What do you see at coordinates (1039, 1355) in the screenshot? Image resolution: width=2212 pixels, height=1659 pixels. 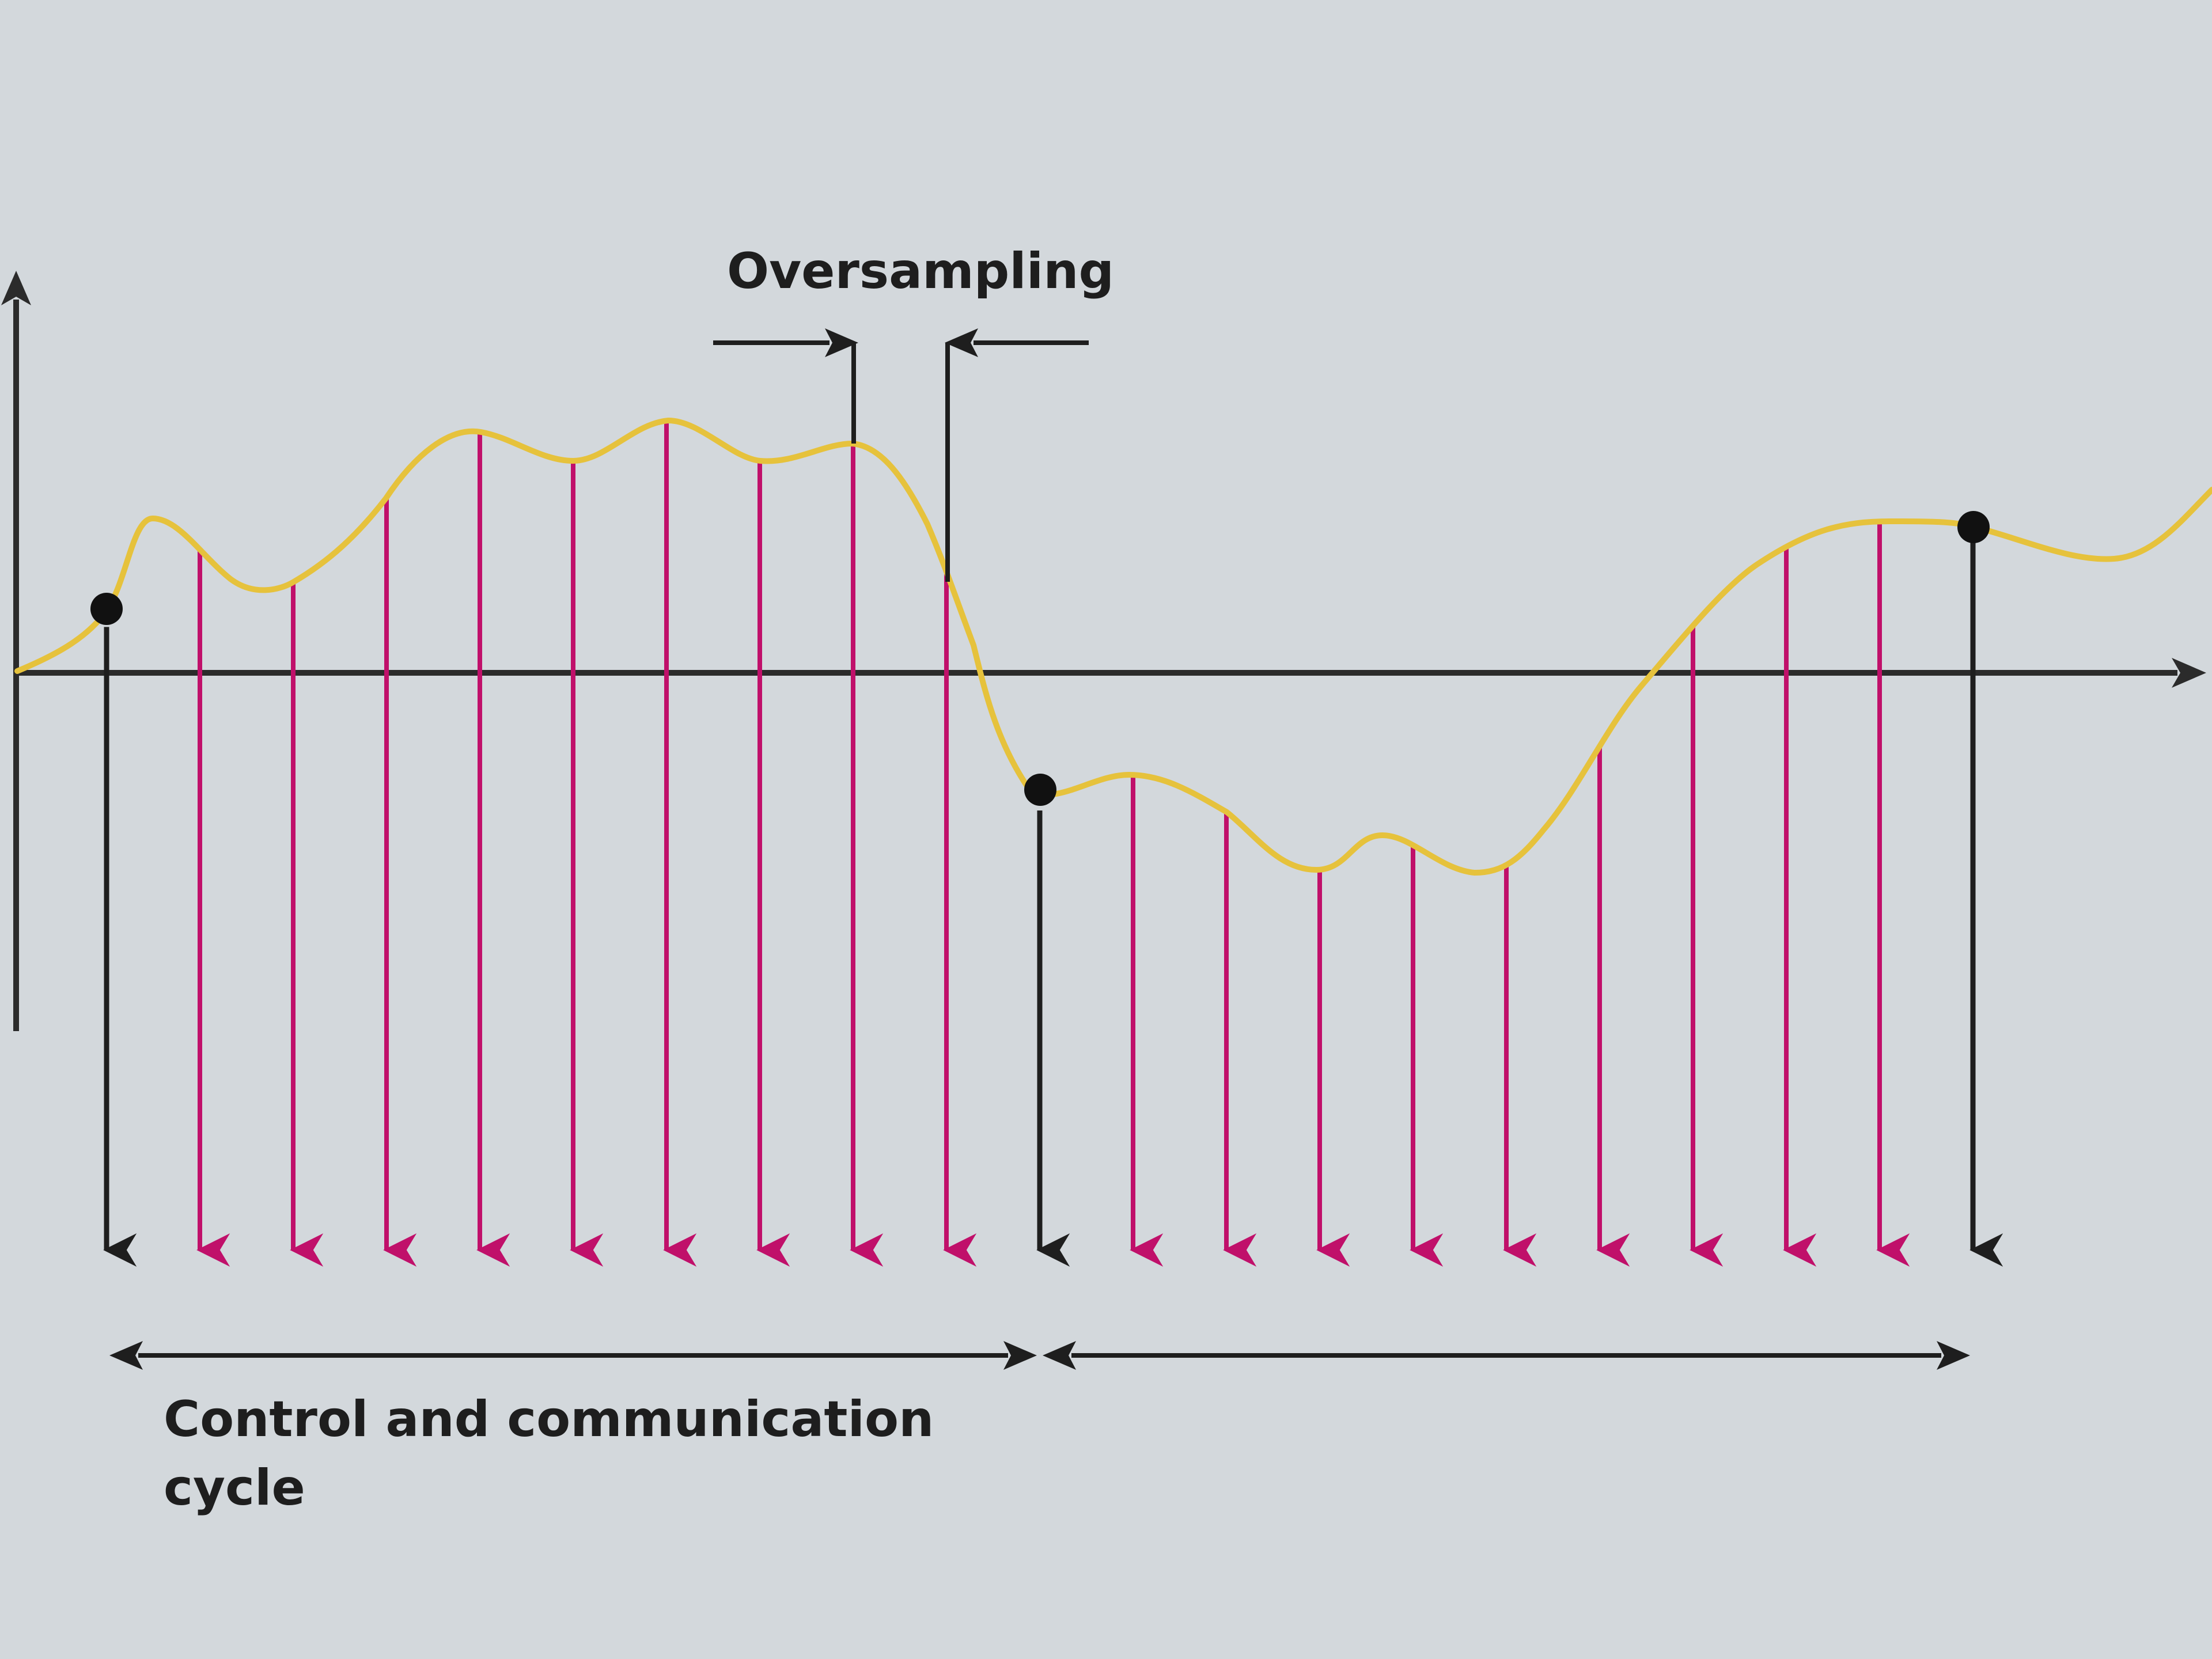 I see `cycle-span-arrows` at bounding box center [1039, 1355].